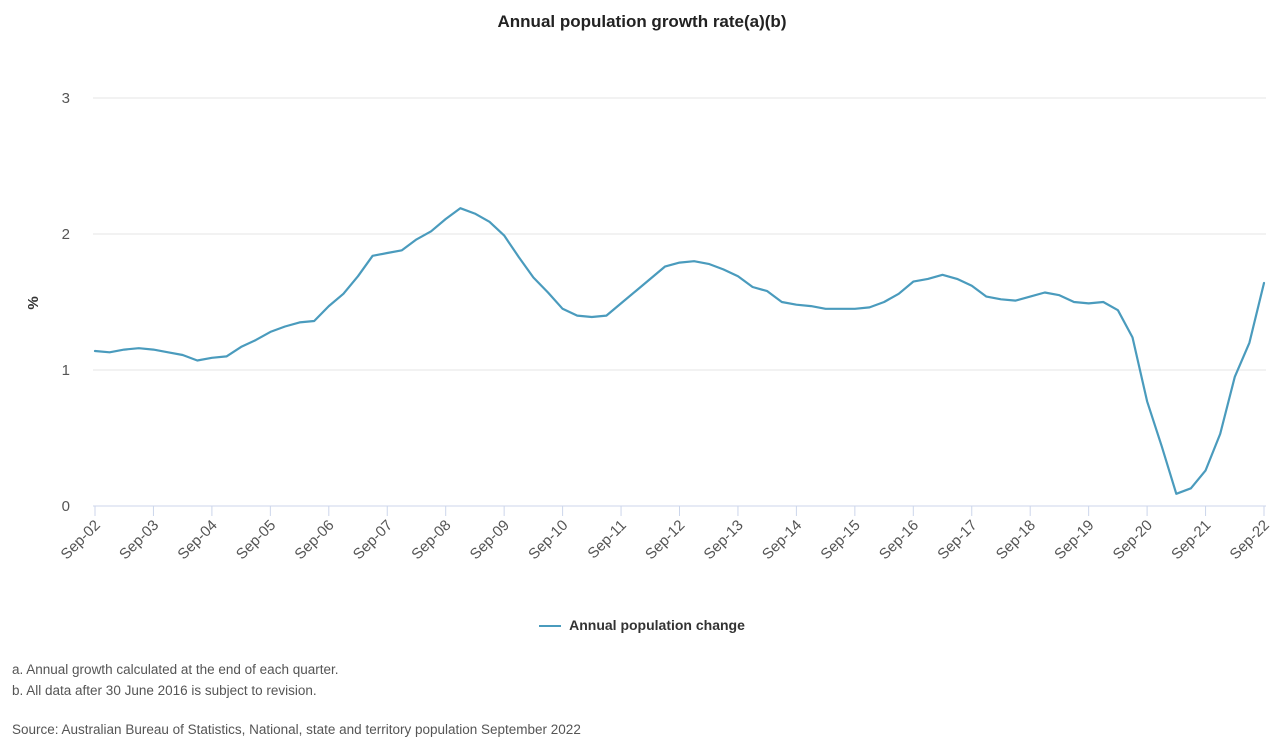 This screenshot has width=1284, height=754. I want to click on x-tick-label: Sep-20, so click(1133, 540).